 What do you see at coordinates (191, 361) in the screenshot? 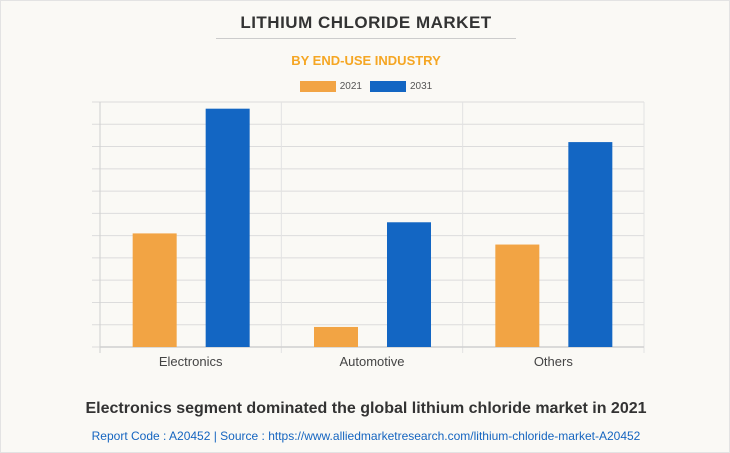
I see `x-tick-label: Electronics` at bounding box center [191, 361].